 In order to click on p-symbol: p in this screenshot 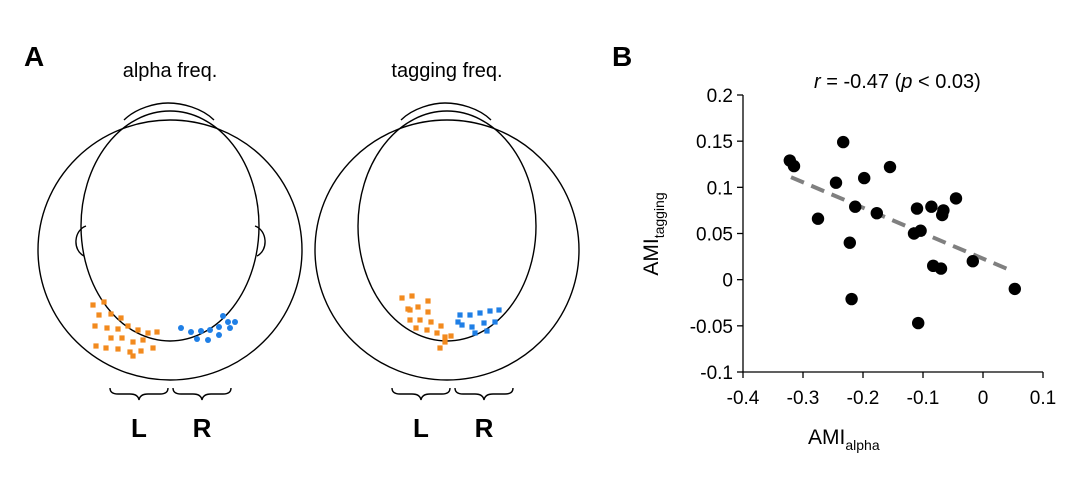, I will do `click(906, 82)`.